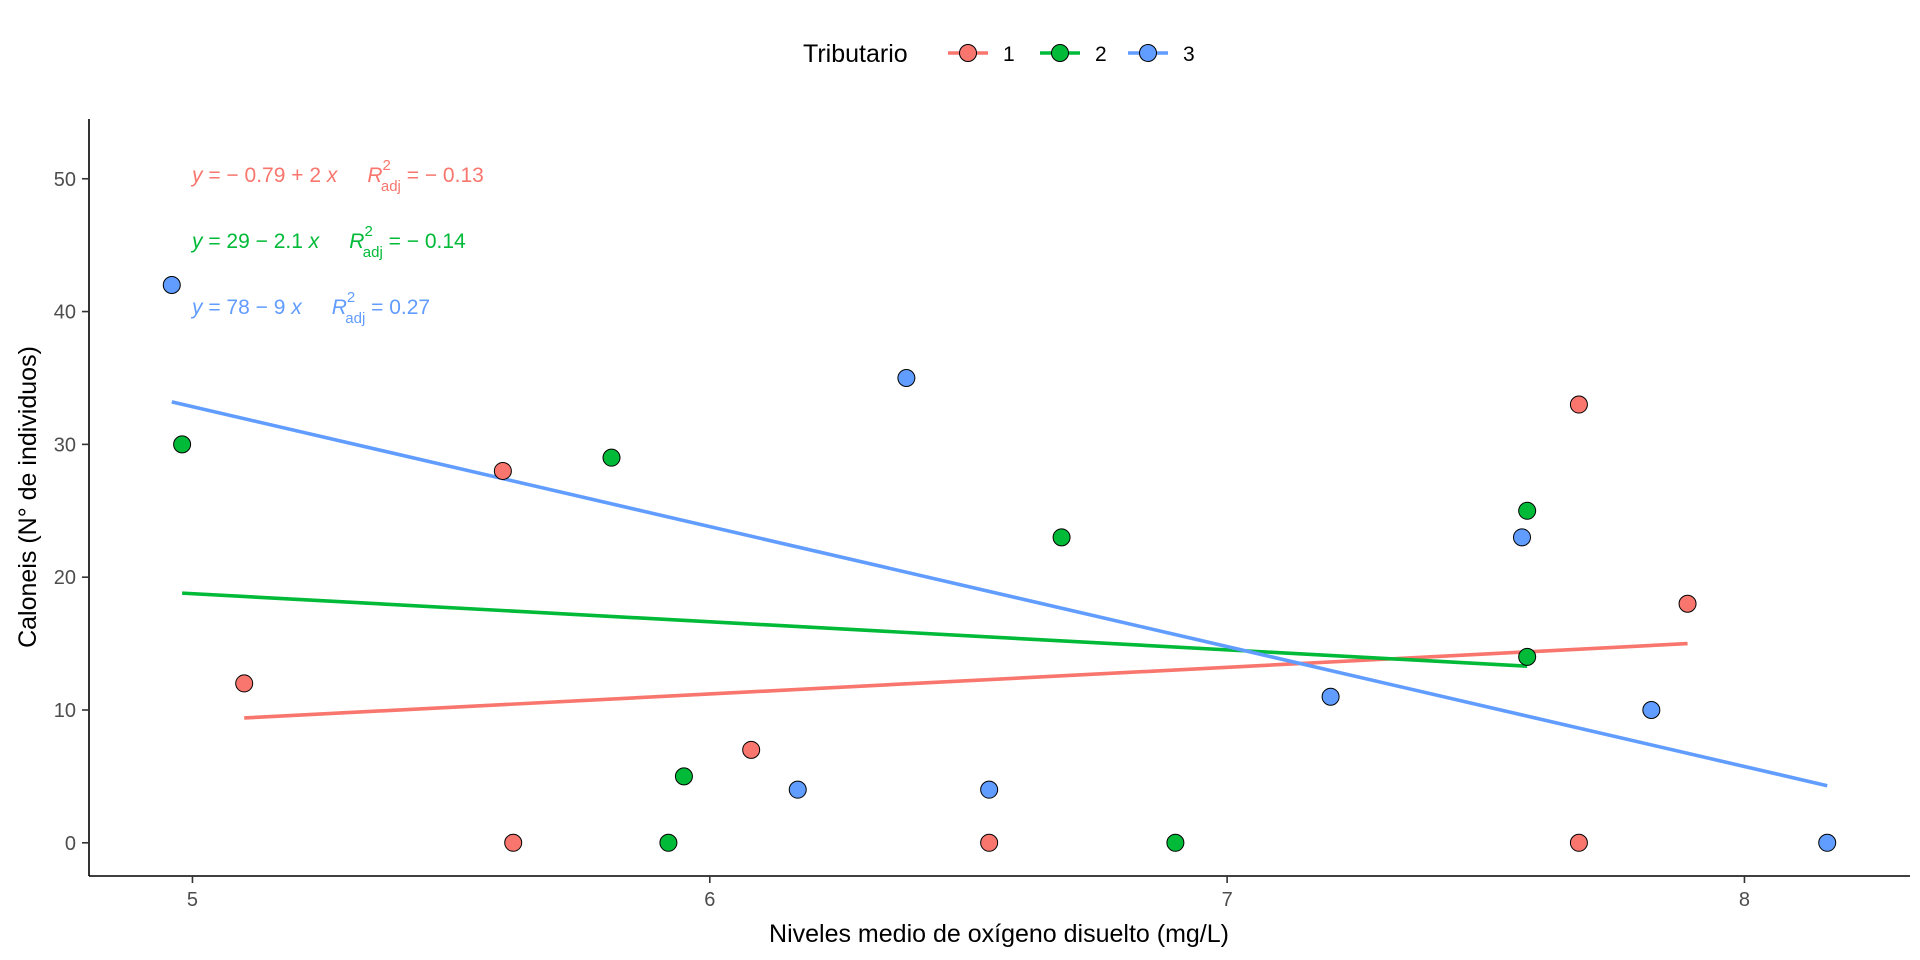 The image size is (1920, 960). Describe the element at coordinates (709, 900) in the screenshot. I see `x-tick-label: 6` at that location.